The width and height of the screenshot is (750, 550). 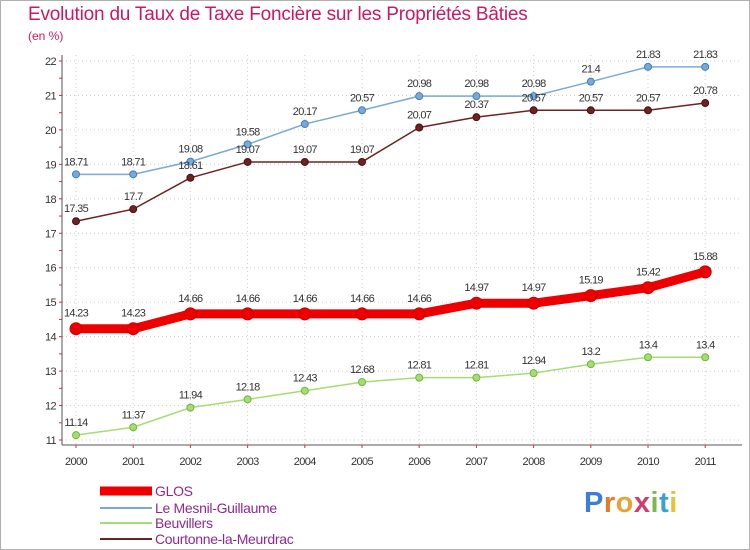 What do you see at coordinates (534, 462) in the screenshot?
I see `x-tick-label: 2008` at bounding box center [534, 462].